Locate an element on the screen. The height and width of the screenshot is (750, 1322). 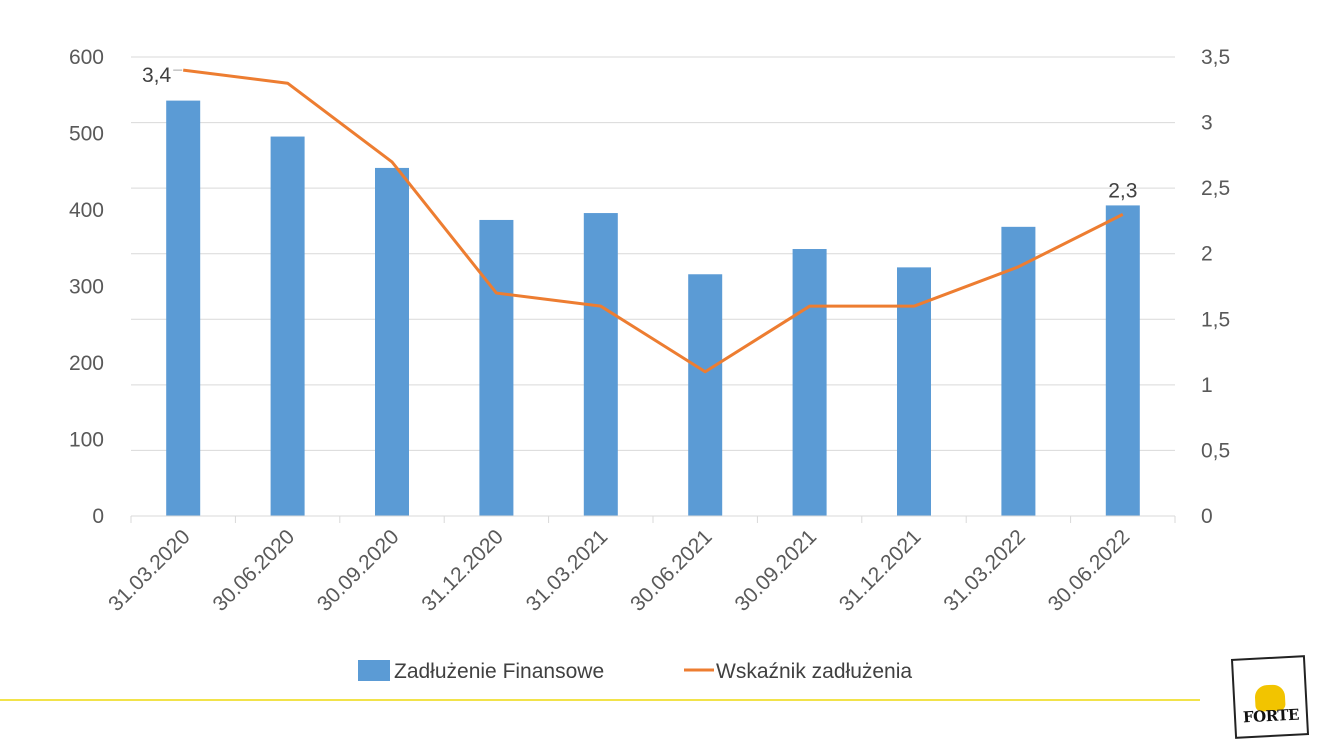
x-tick-label: 30.09.2021 is located at coordinates (776, 570).